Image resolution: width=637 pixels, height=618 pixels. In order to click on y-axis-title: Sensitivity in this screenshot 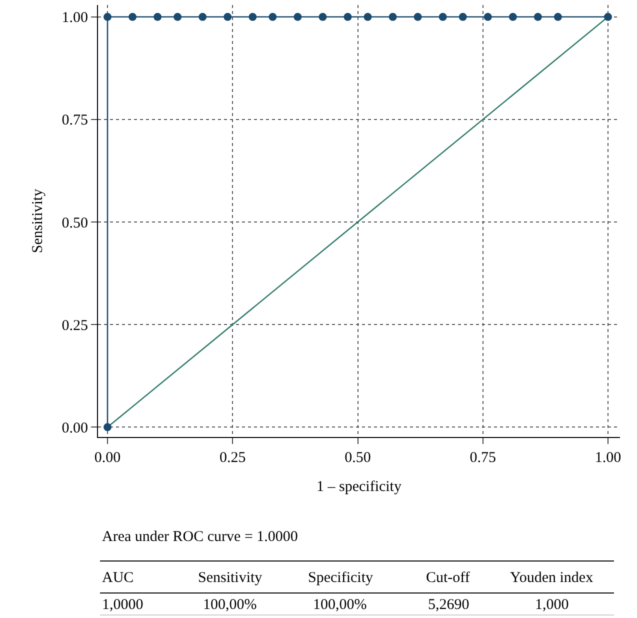, I will do `click(38, 221)`.